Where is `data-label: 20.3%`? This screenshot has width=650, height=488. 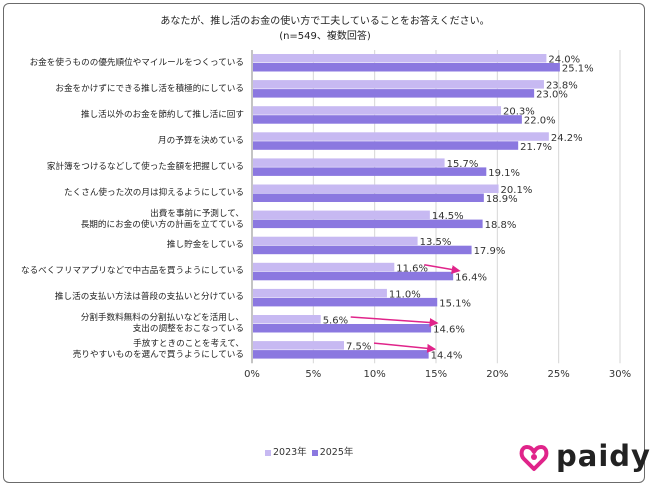
data-label: 20.3% is located at coordinates (519, 112).